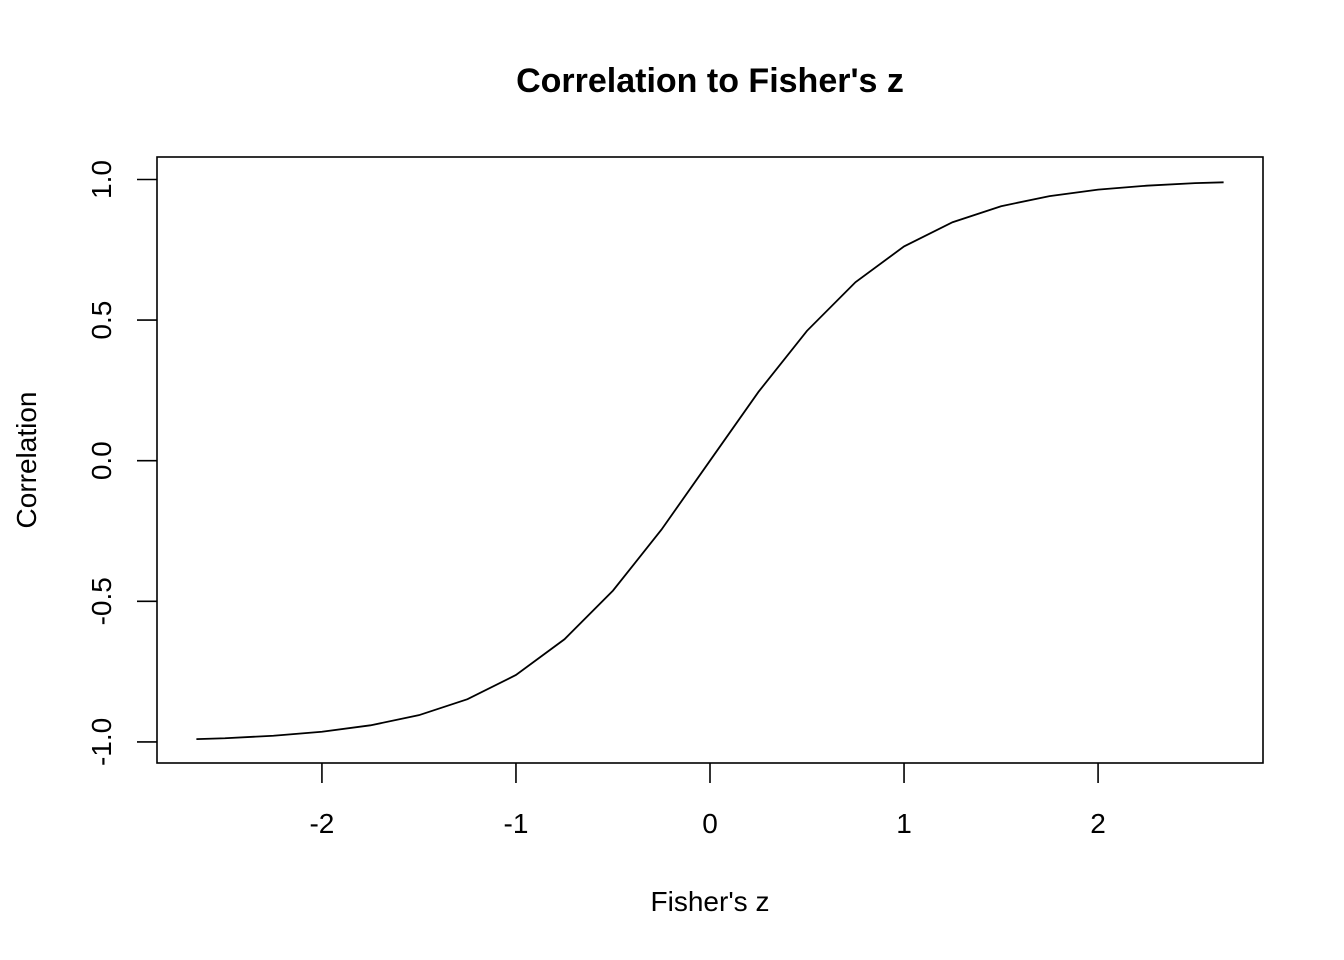 The width and height of the screenshot is (1344, 960). What do you see at coordinates (26, 460) in the screenshot?
I see `y-axis-label: Correlation` at bounding box center [26, 460].